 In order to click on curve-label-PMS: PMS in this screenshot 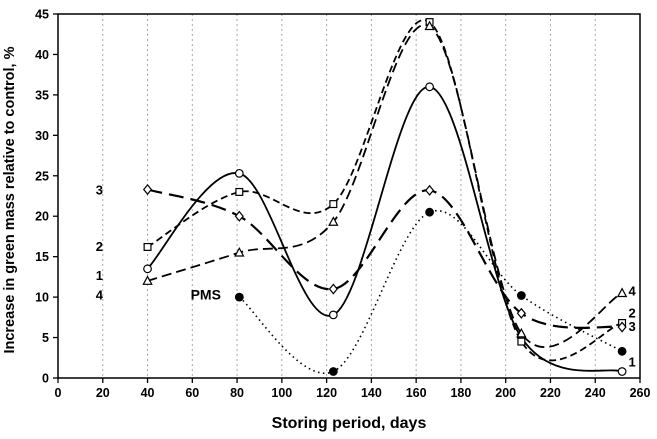, I will do `click(206, 294)`.